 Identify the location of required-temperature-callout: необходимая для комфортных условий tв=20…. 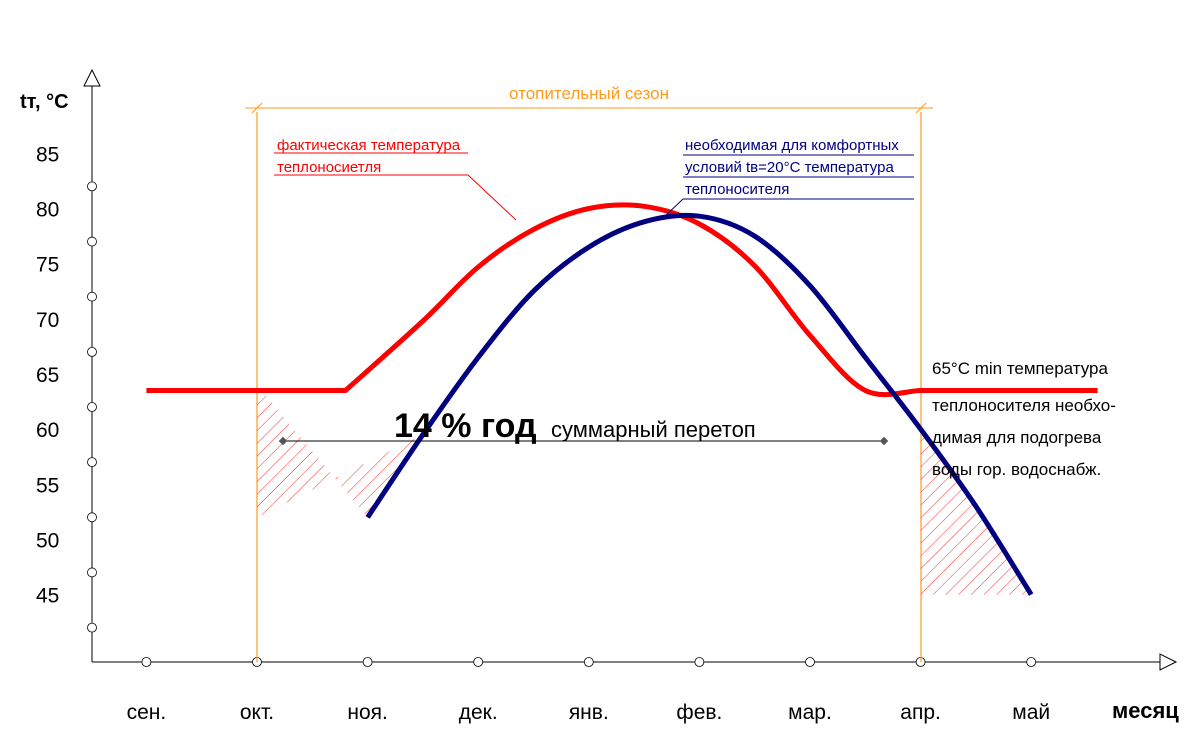
(787, 178).